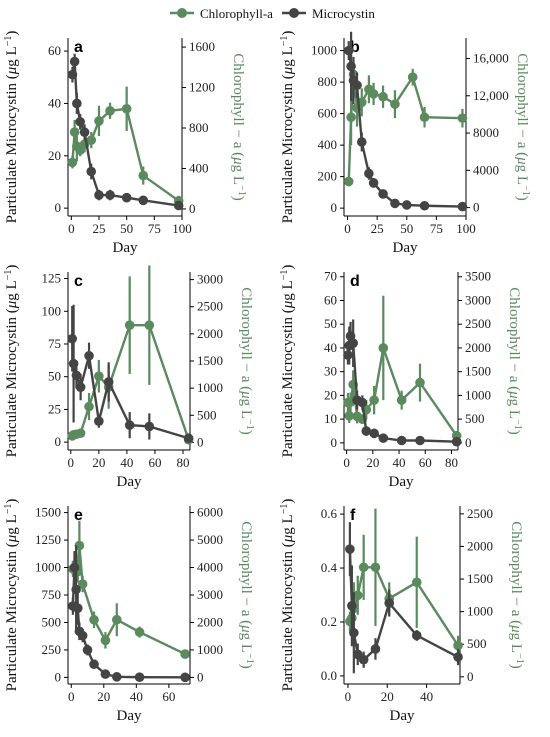  I want to click on panel-e-ylabel-right-y_right_main: Chlorophyll − a (, so click(246, 573).